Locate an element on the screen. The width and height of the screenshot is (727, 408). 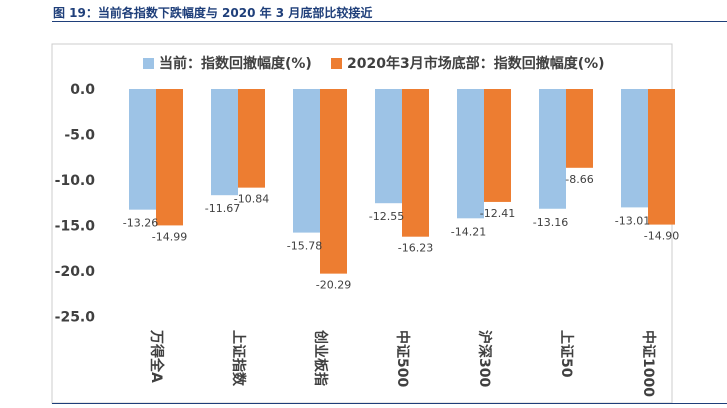
category-label-6: 上证50 is located at coordinates (566, 354).